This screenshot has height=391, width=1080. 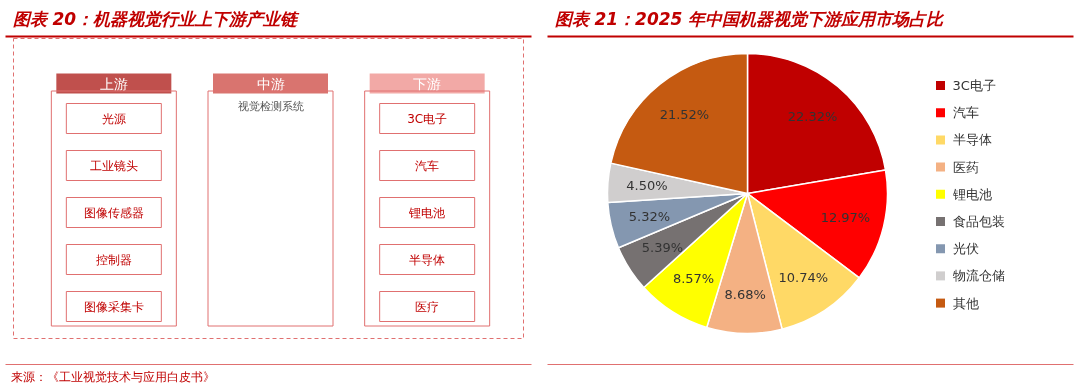 What do you see at coordinates (965, 113) in the screenshot?
I see `legend-label: 汽车` at bounding box center [965, 113].